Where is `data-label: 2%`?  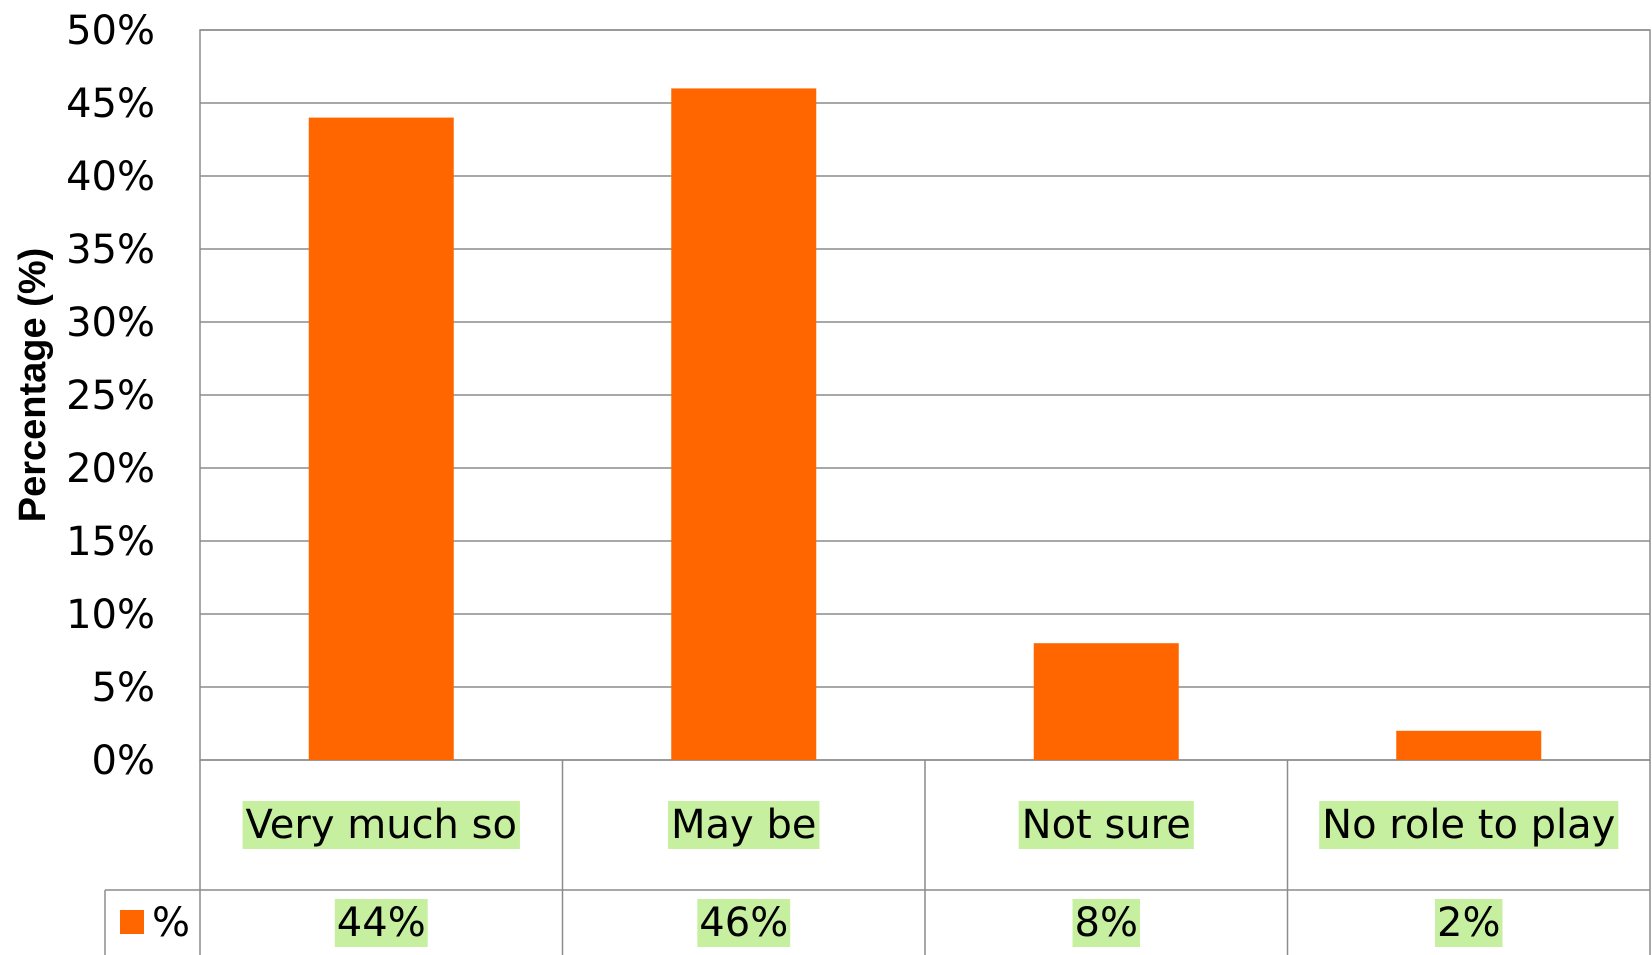
data-label: 2% is located at coordinates (1468, 923).